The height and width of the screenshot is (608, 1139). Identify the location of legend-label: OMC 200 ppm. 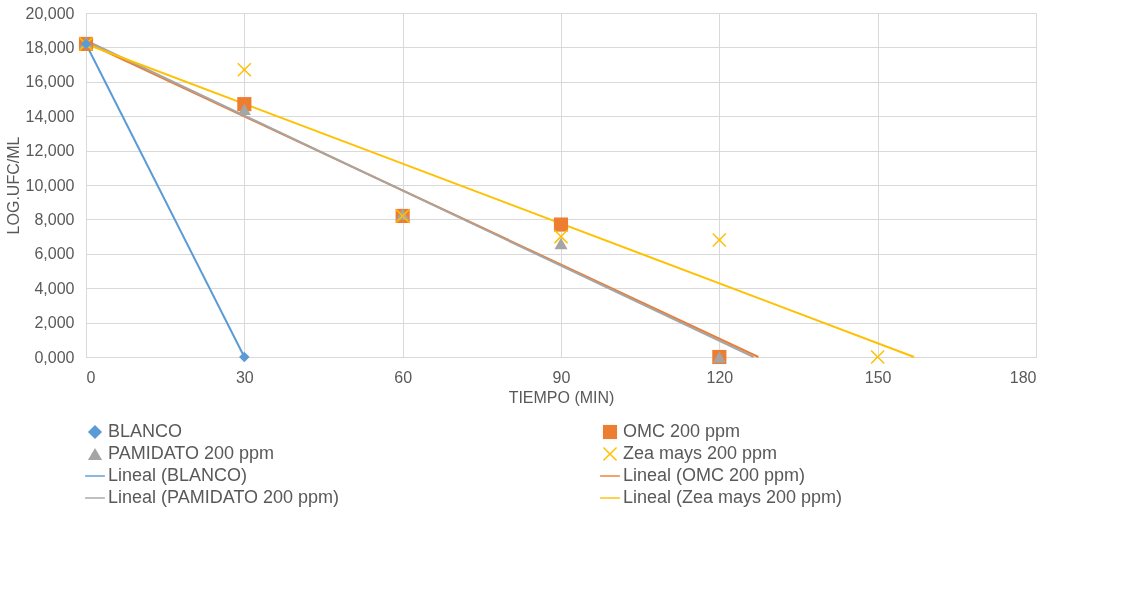
(682, 431).